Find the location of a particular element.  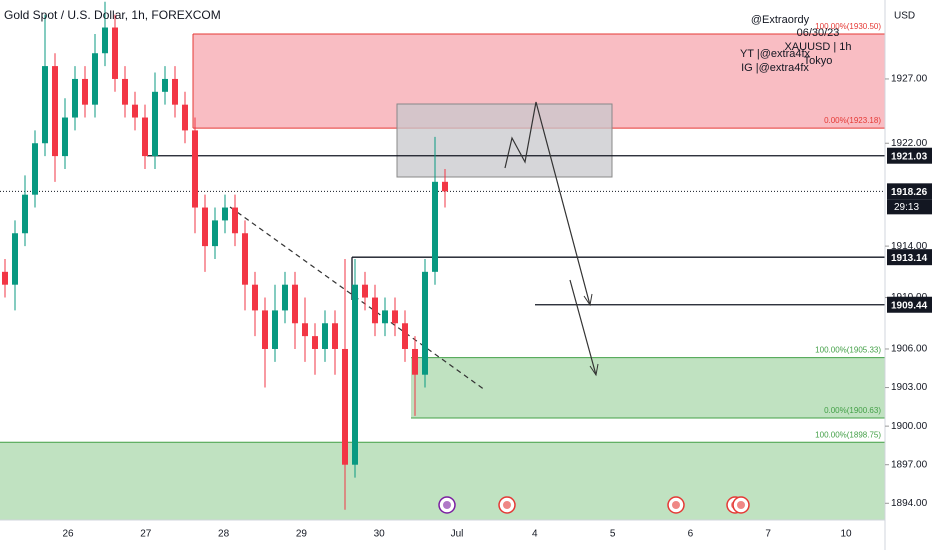

annotation: 06/30/23 is located at coordinates (818, 33).